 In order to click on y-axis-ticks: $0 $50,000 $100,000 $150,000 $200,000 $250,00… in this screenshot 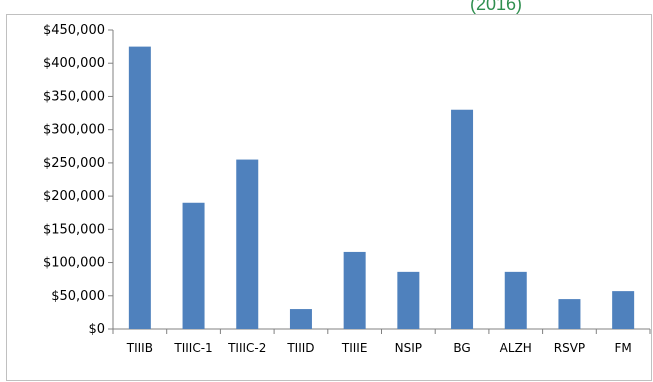, I will do `click(78, 180)`.